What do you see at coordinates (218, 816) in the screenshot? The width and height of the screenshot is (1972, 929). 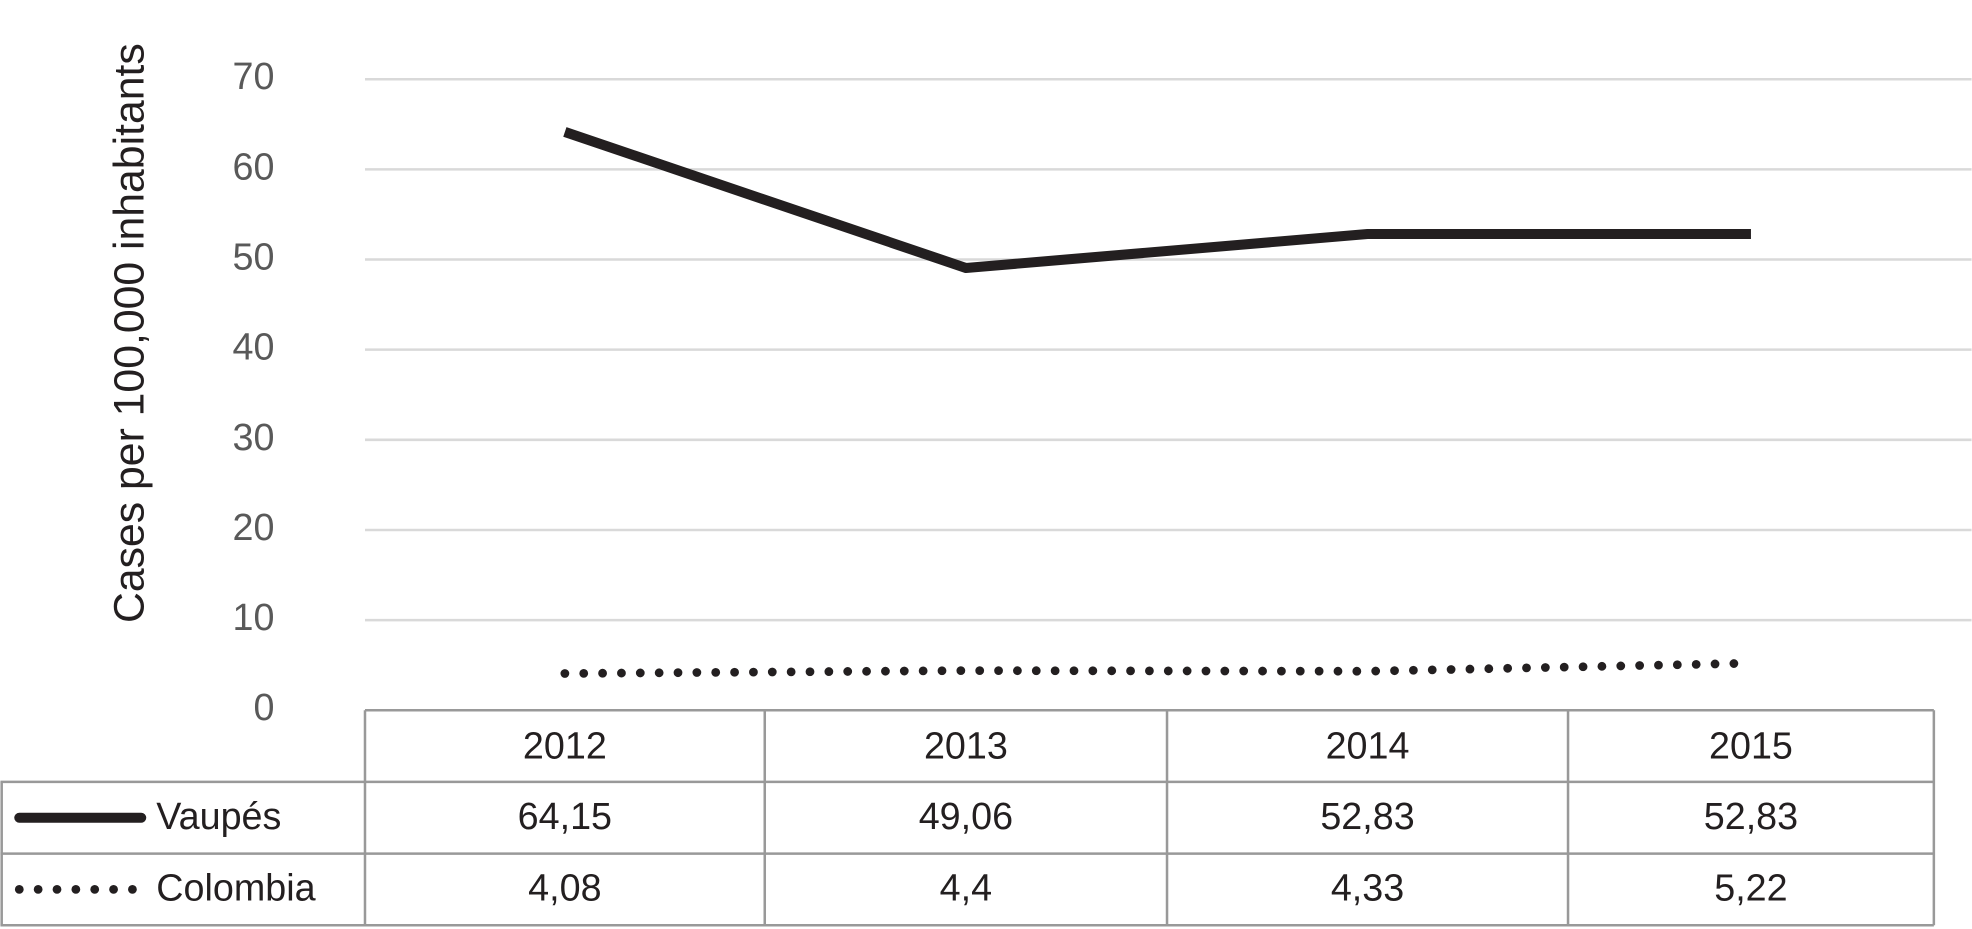 I see `legend-label: Vaupés` at bounding box center [218, 816].